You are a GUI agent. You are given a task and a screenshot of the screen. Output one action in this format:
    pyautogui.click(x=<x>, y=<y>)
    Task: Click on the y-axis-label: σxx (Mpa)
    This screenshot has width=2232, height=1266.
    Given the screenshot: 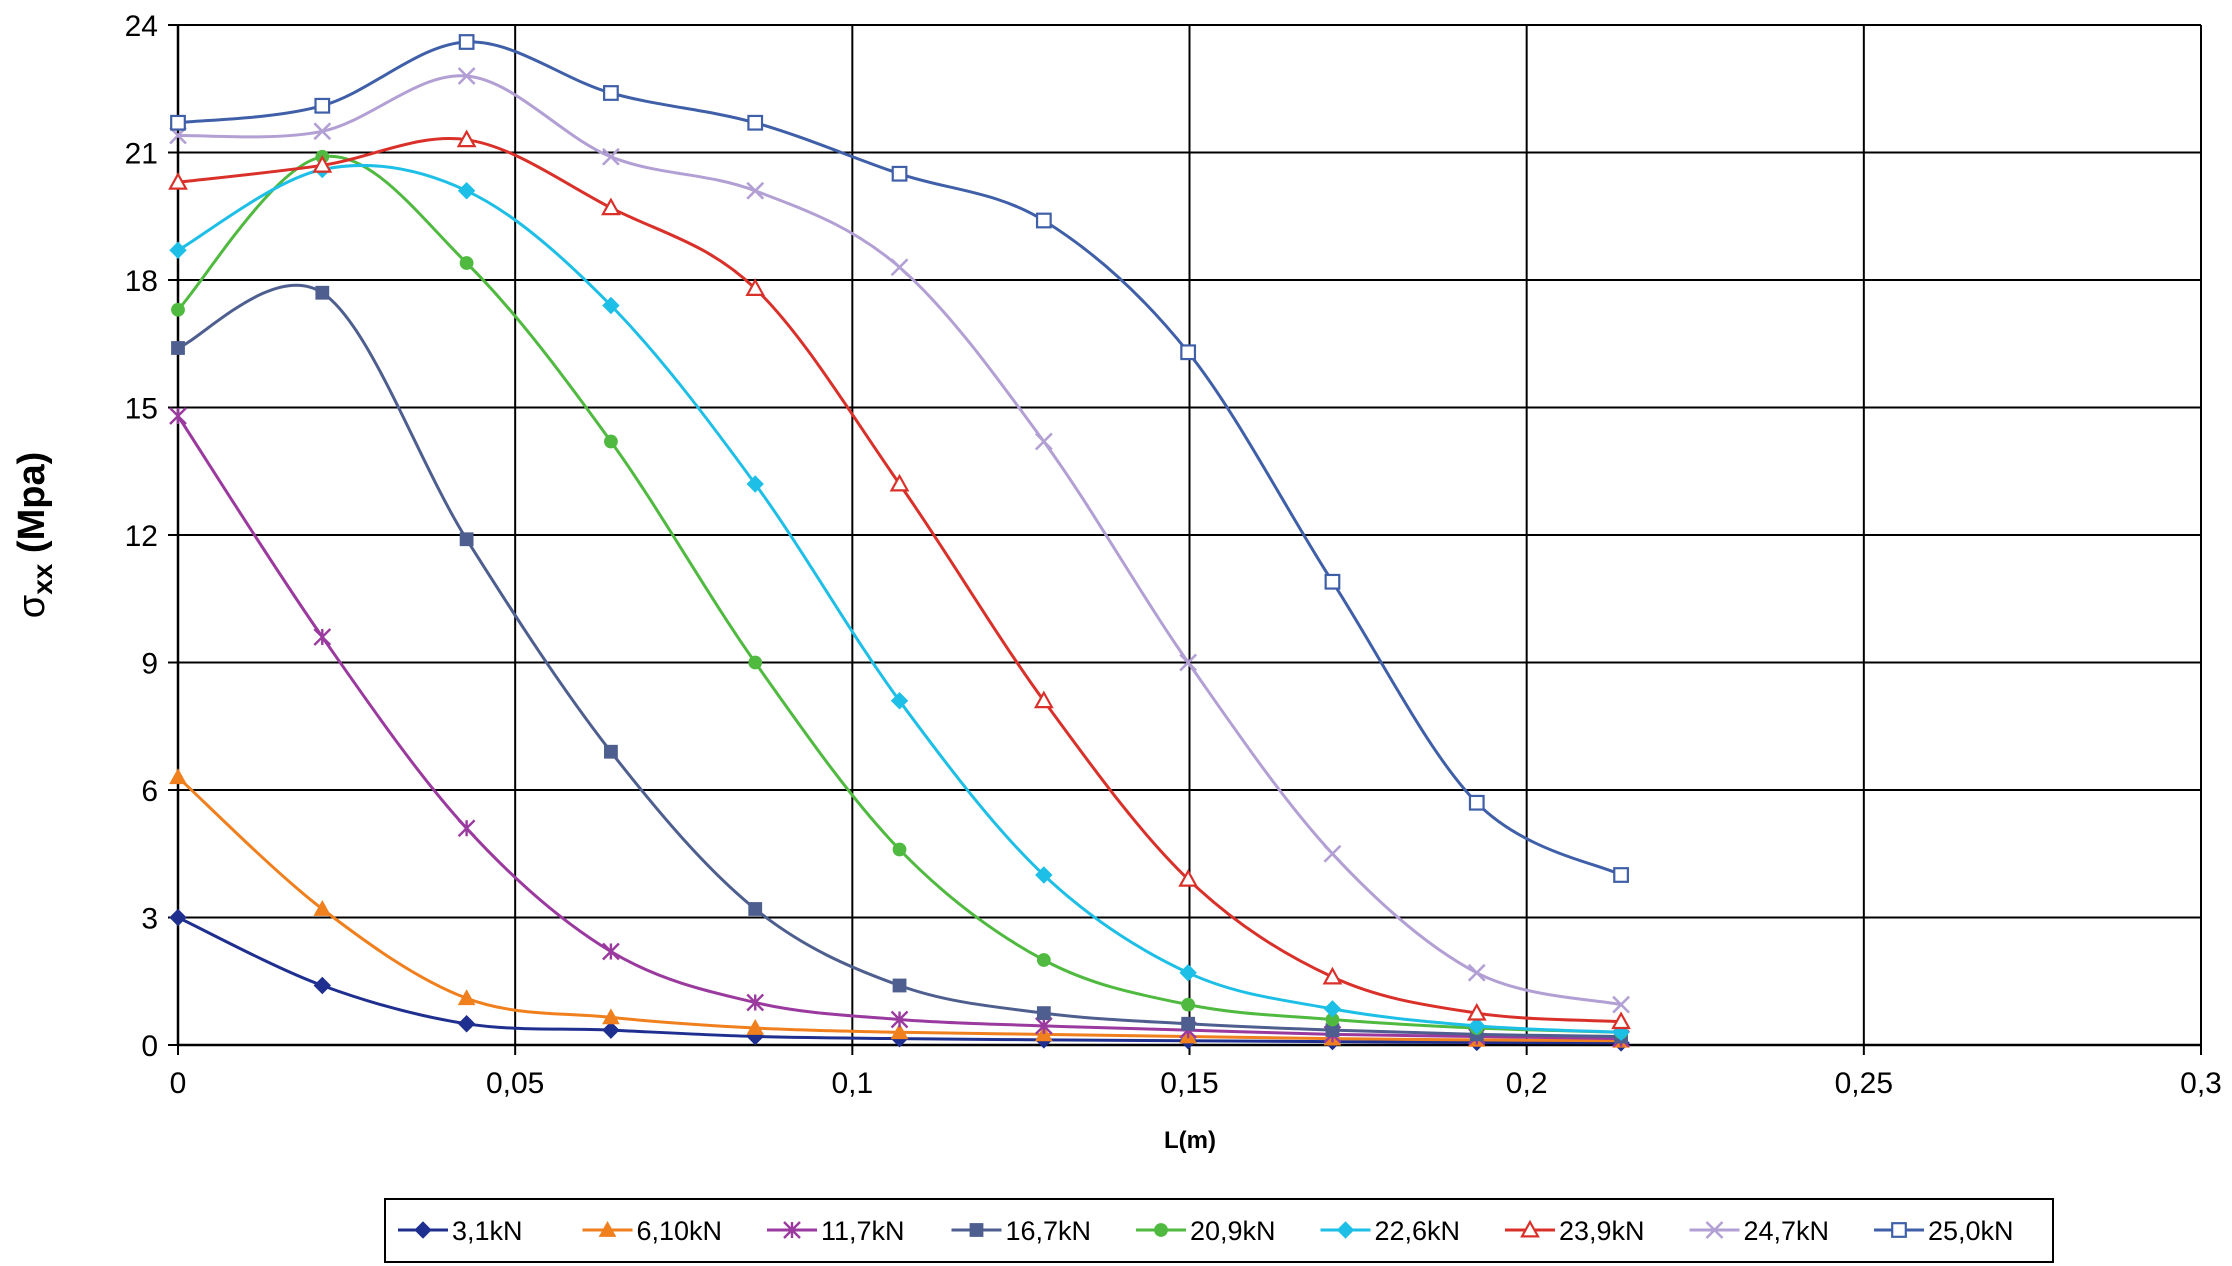 What is the action you would take?
    pyautogui.click(x=34, y=535)
    